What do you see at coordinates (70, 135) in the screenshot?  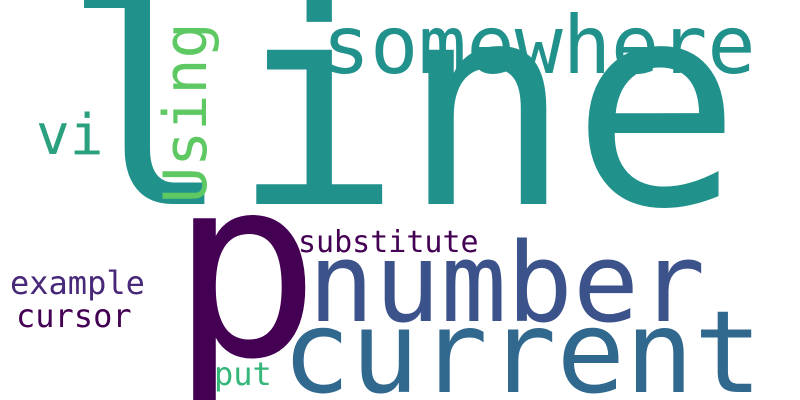 I see `word-vi: vi` at bounding box center [70, 135].